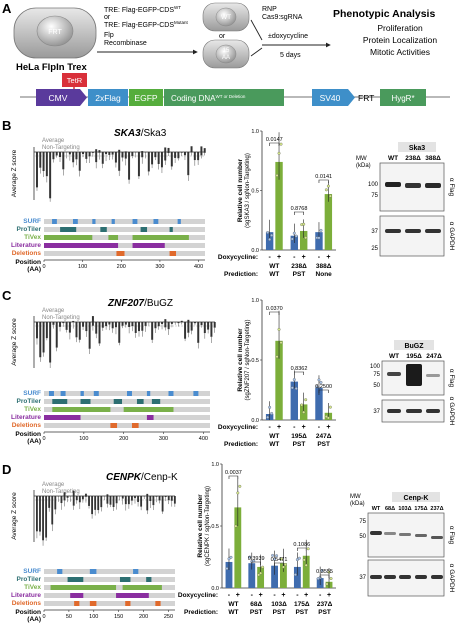 The image size is (474, 630). Describe the element at coordinates (248, 190) in the screenshot. I see `bar-y-label-2-b: (sgSKA3 / sgNon-Targeting)` at that location.